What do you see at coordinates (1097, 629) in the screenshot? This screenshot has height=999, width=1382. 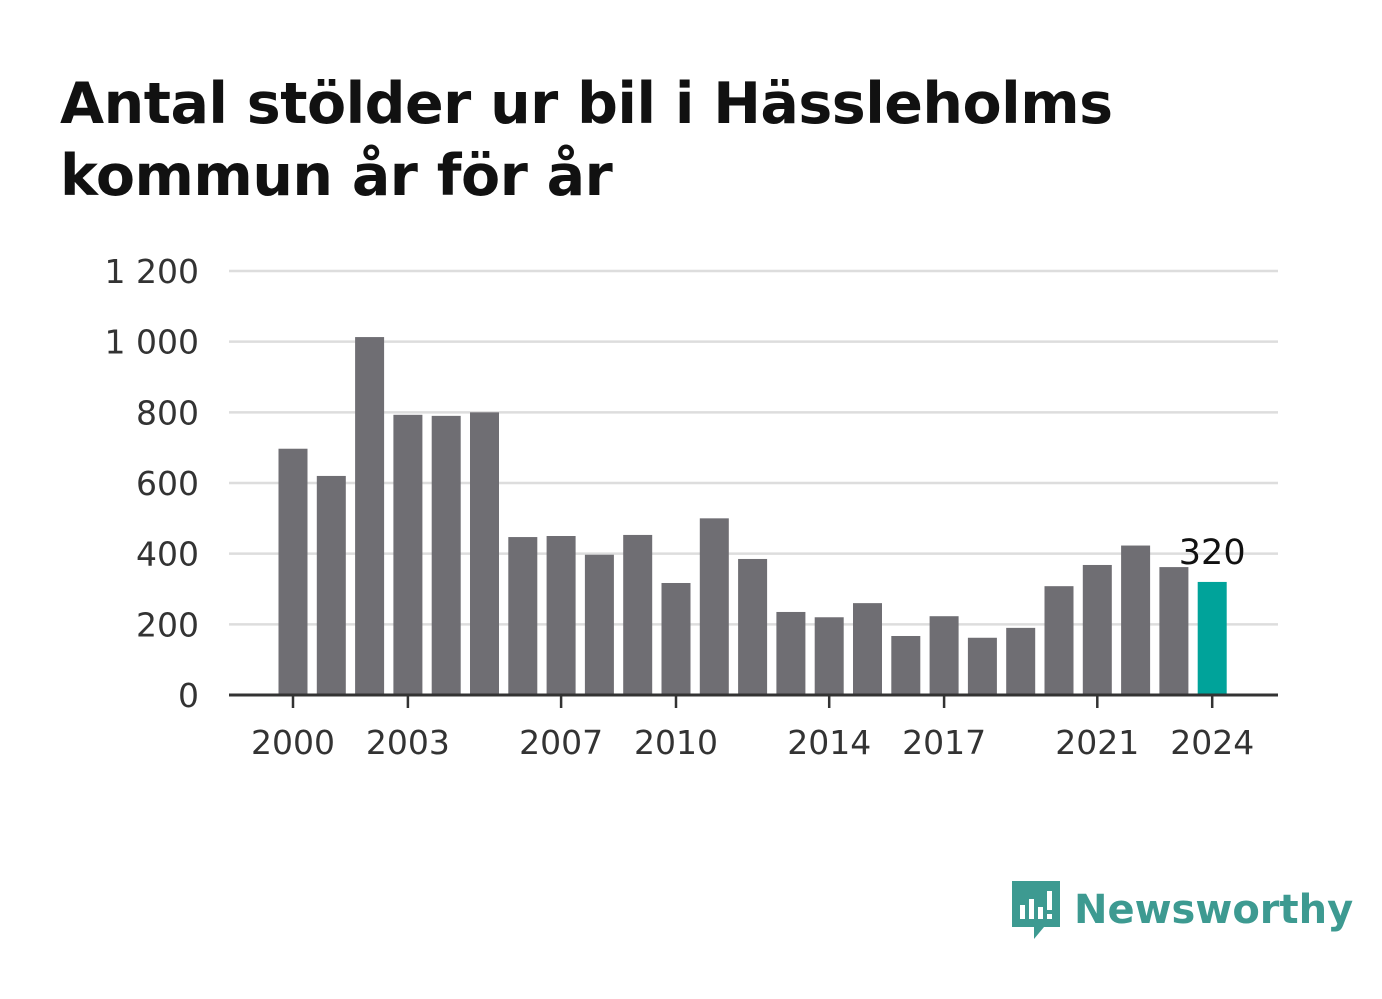 I see `bar-2021` at bounding box center [1097, 629].